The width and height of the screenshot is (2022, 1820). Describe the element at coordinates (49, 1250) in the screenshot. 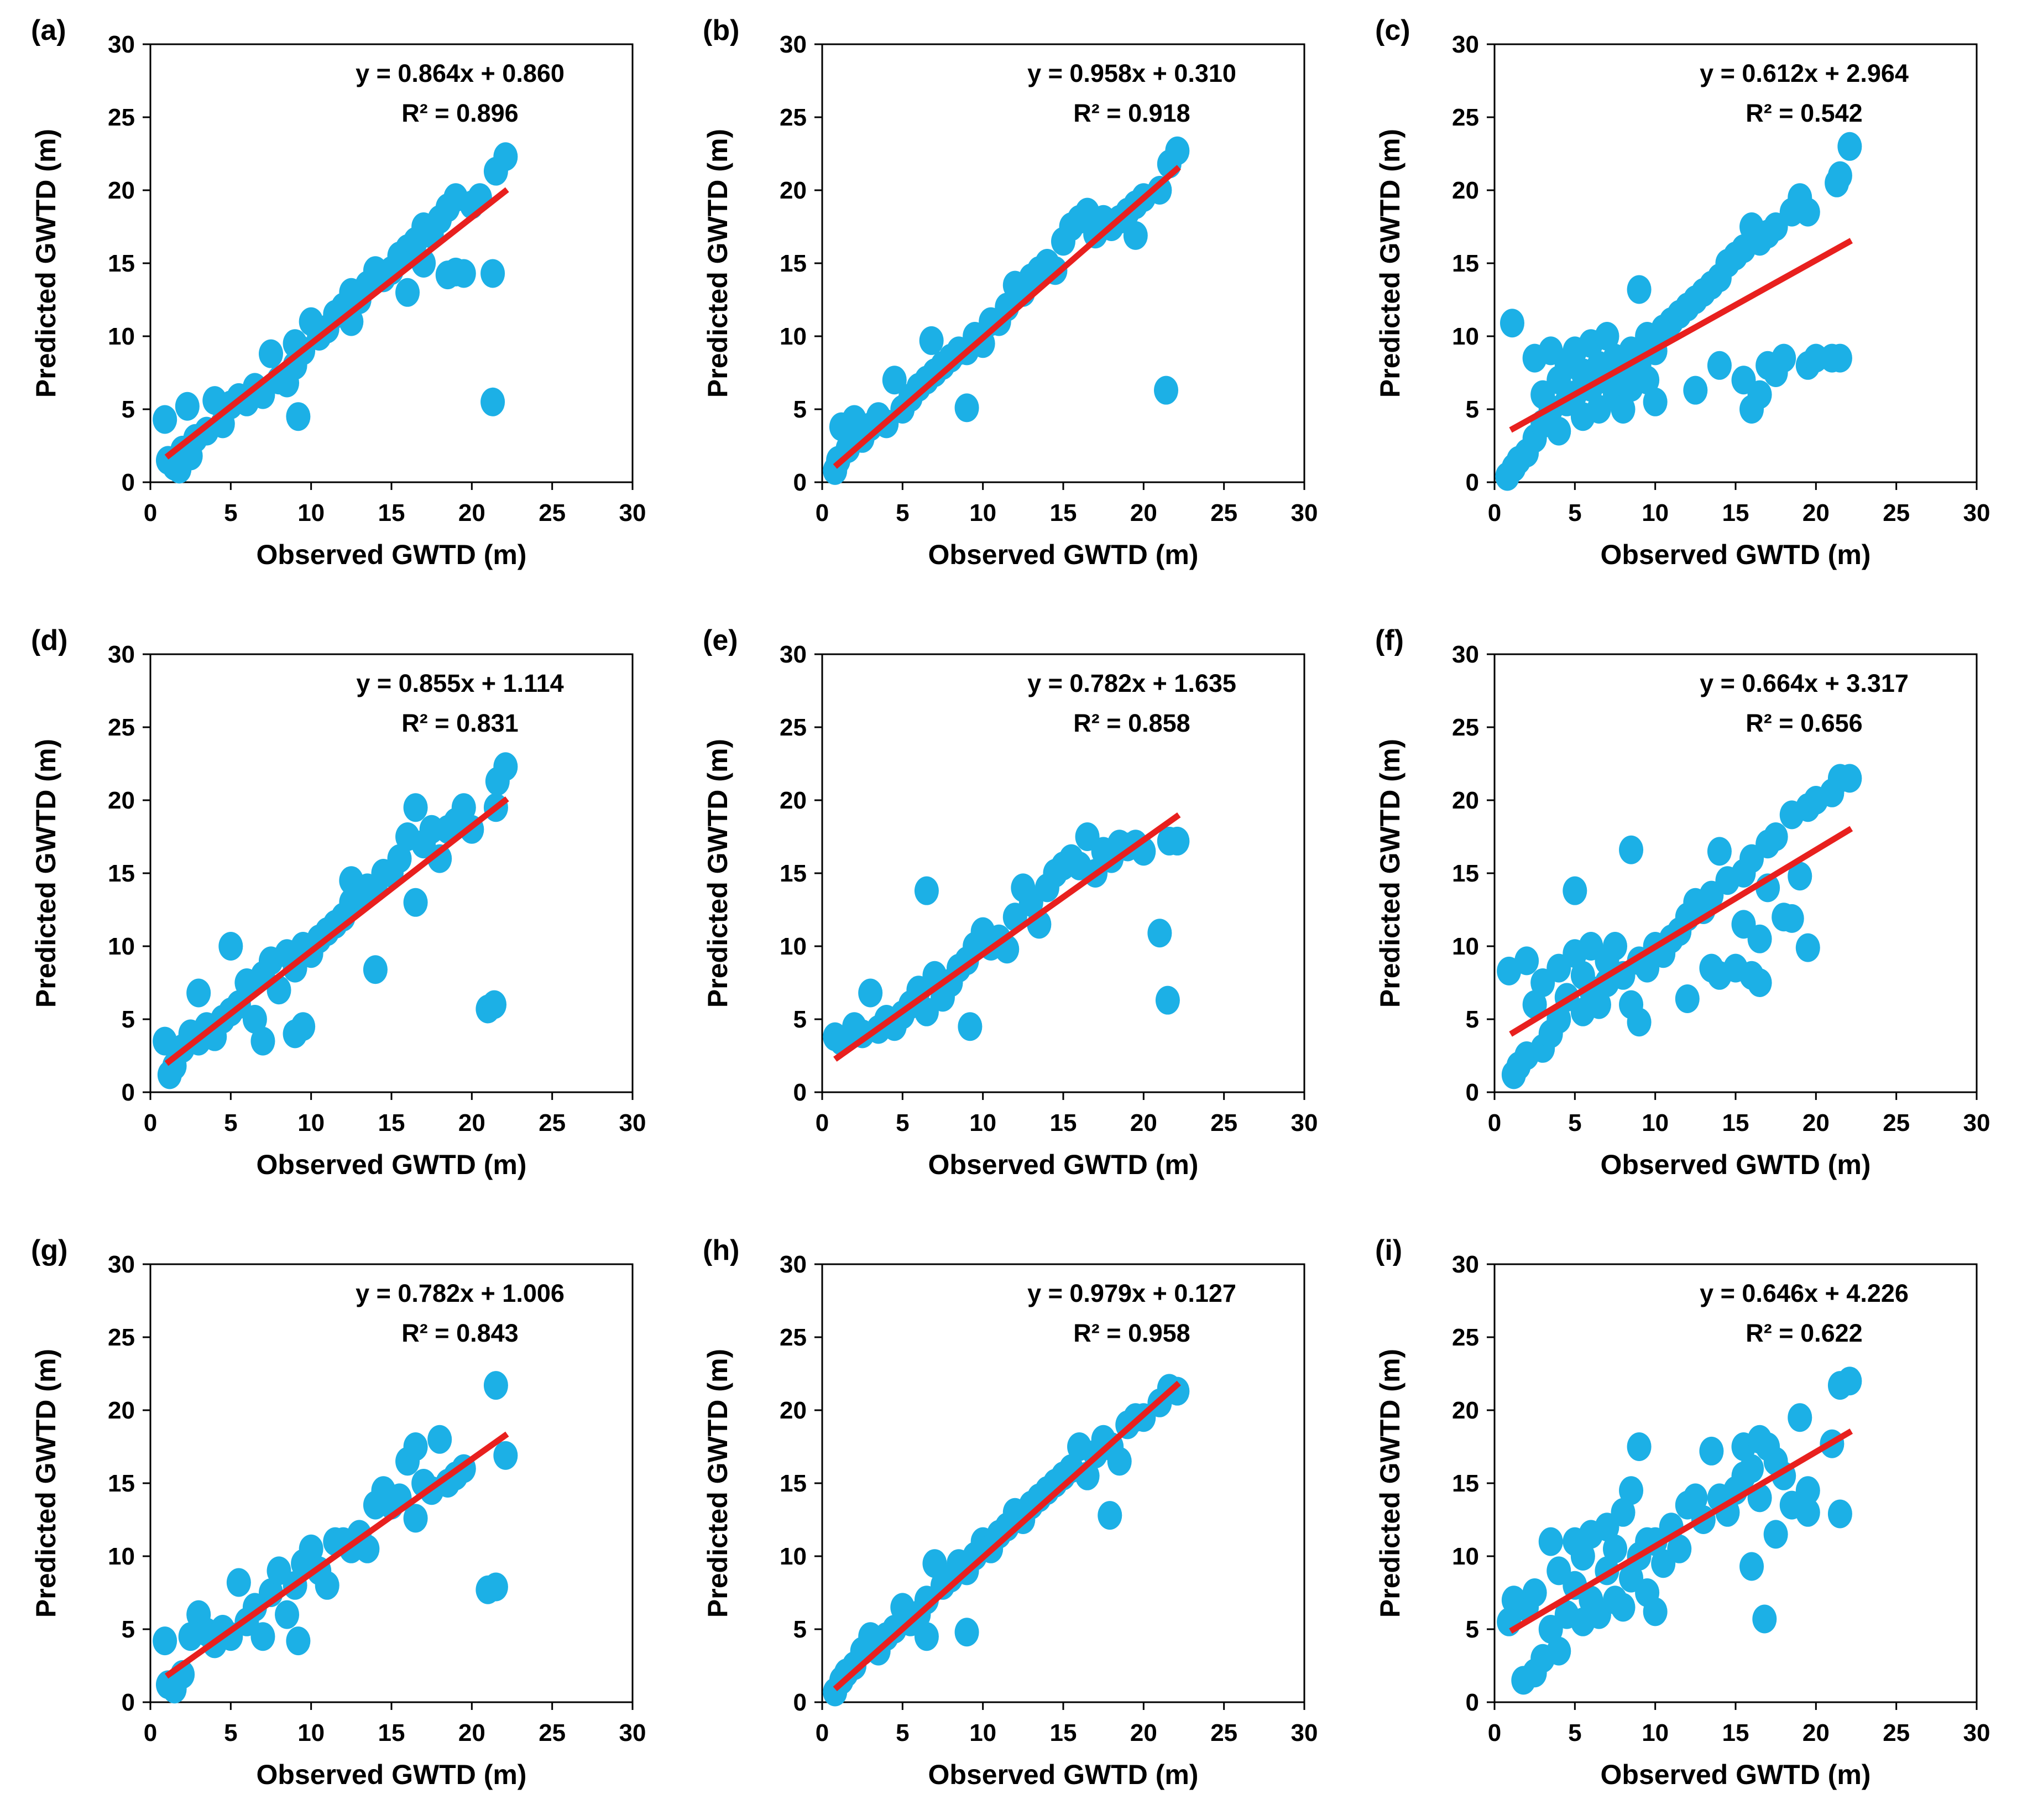

I see `panel-label: (g)` at that location.